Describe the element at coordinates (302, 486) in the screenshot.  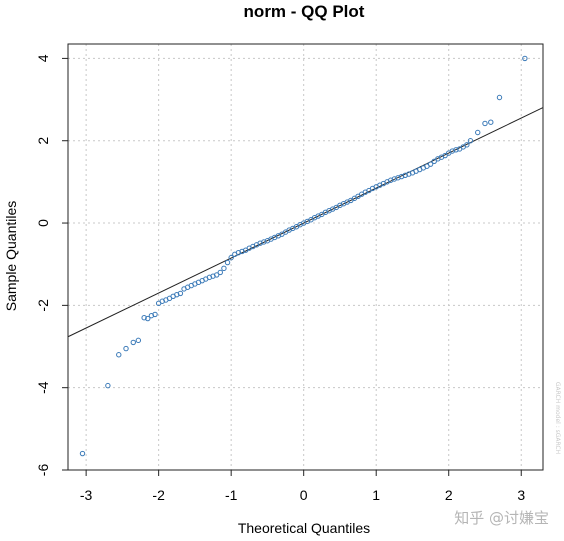
I see `x-axis-ticks: -3 -2 -1 0 1 2 3` at that location.